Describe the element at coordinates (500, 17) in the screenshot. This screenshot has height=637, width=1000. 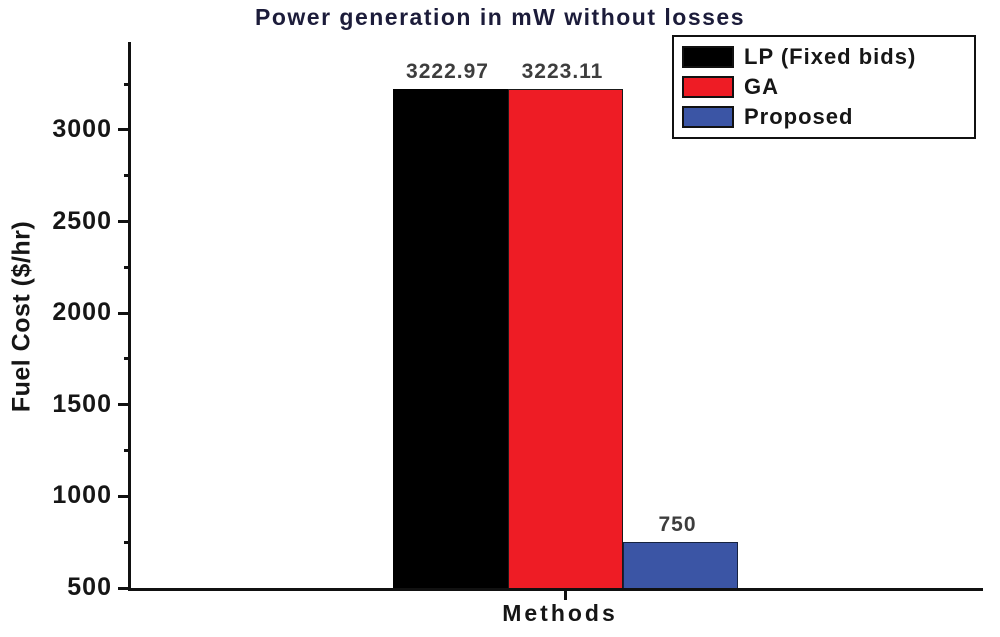
I see `chart-title: Power generation in mW without losses` at that location.